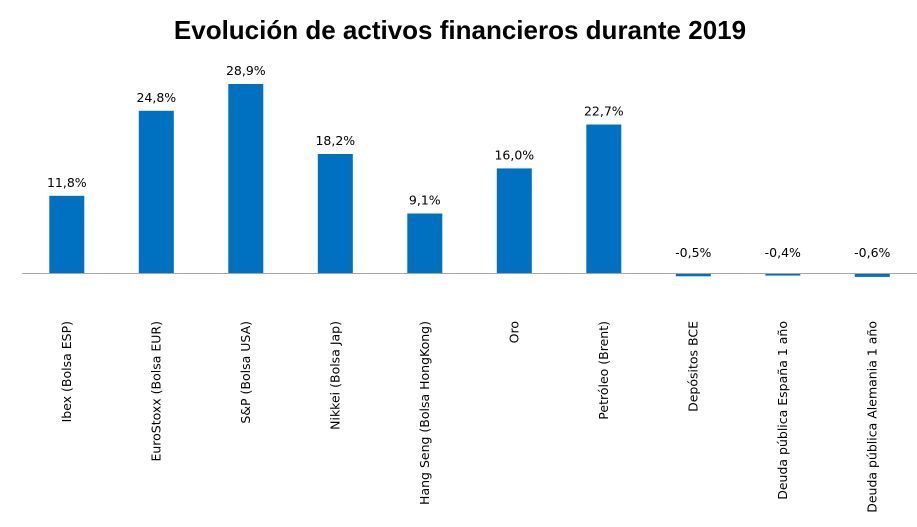 The height and width of the screenshot is (527, 917). I want to click on data-label-2: 24,8%, so click(156, 97).